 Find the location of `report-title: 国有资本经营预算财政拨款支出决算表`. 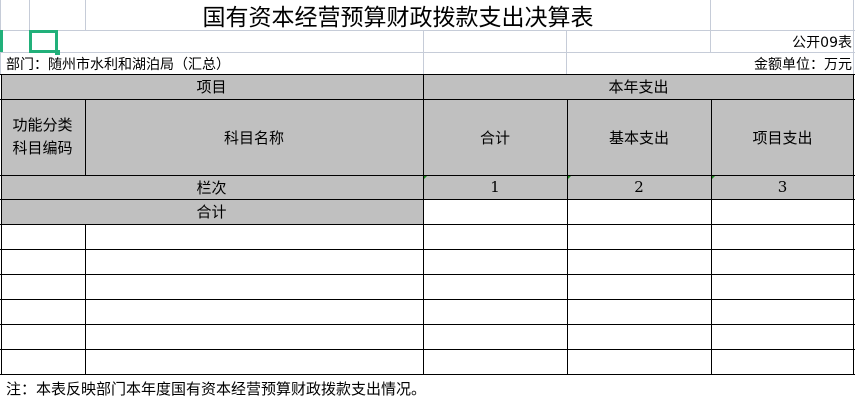

report-title: 国有资本经营预算财政拨款支出决算表 is located at coordinates (398, 18).